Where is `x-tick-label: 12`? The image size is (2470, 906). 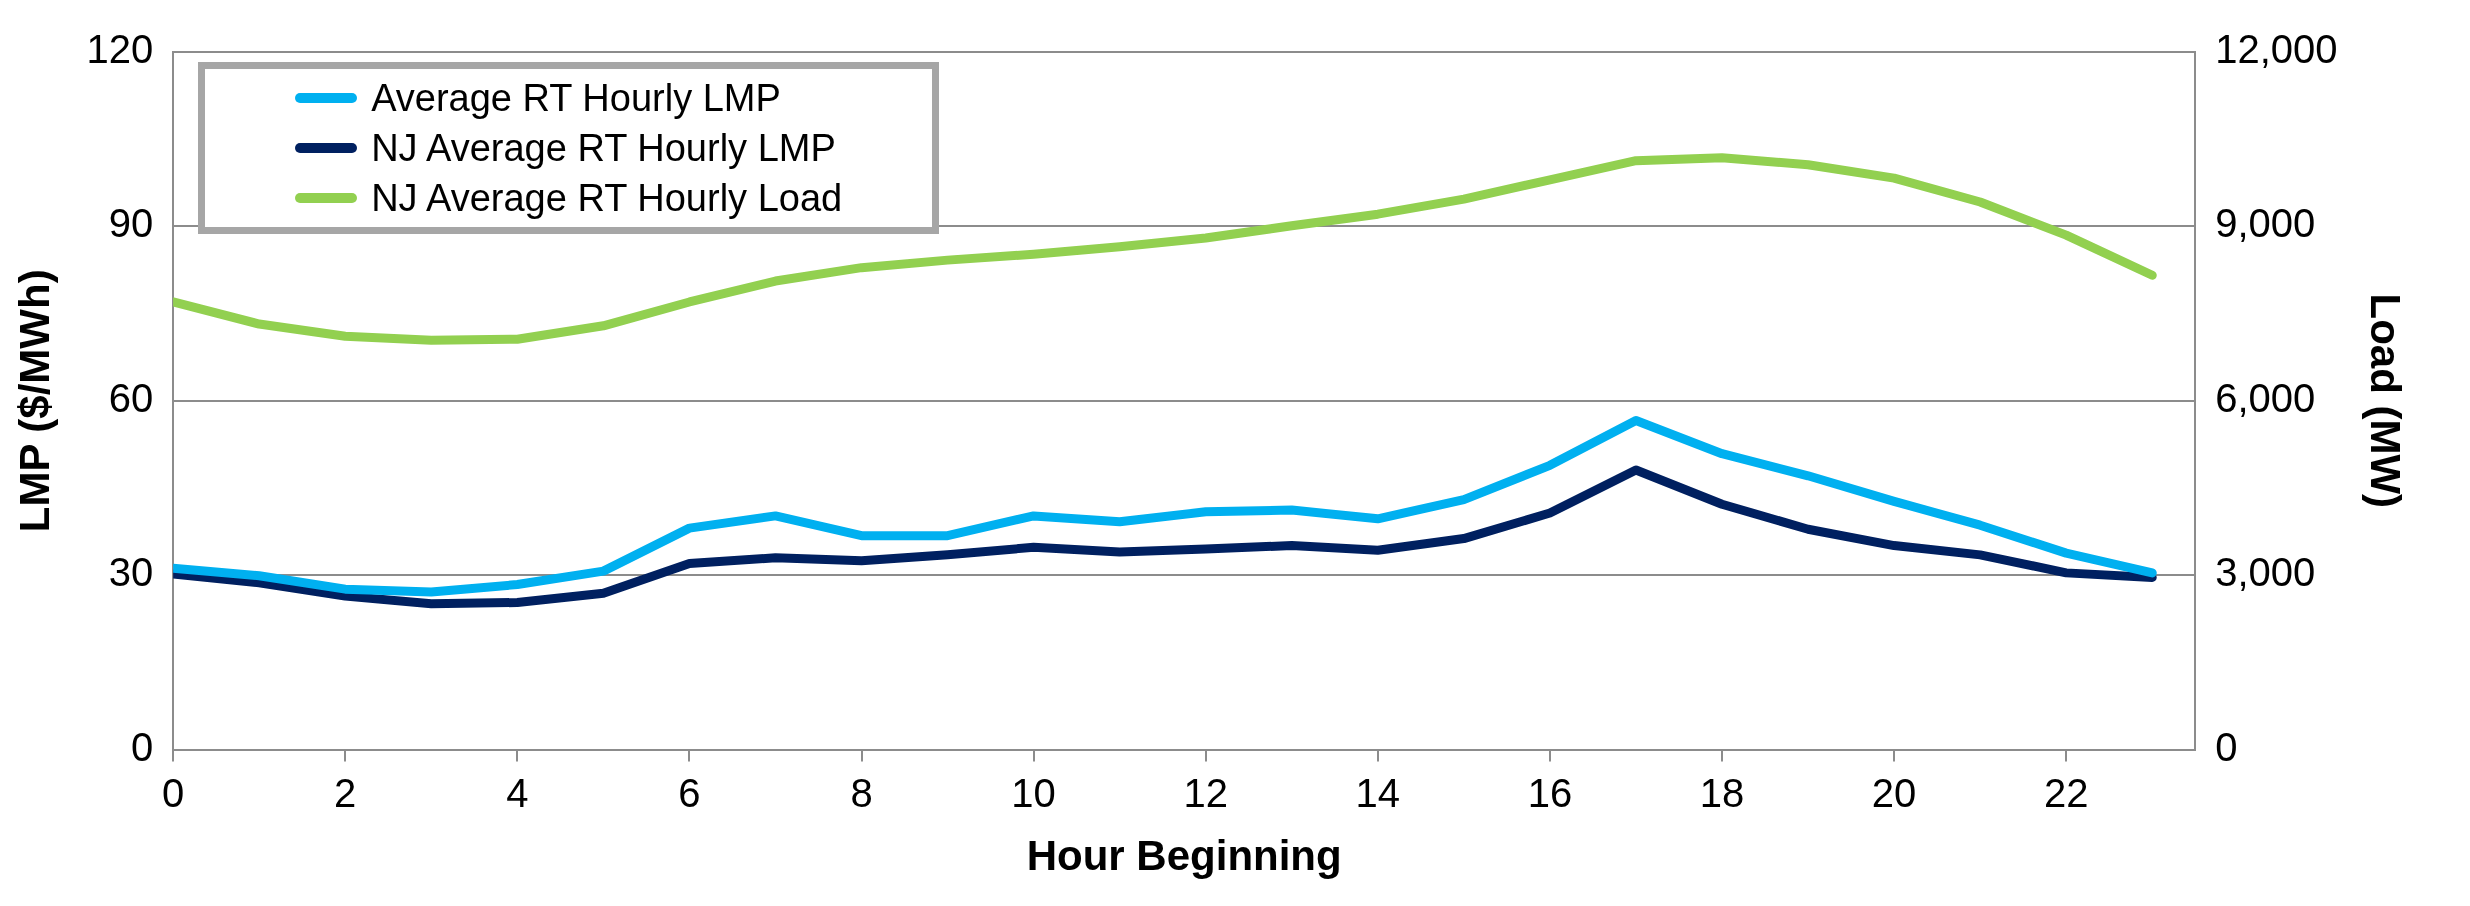 x-tick-label: 12 is located at coordinates (1205, 792).